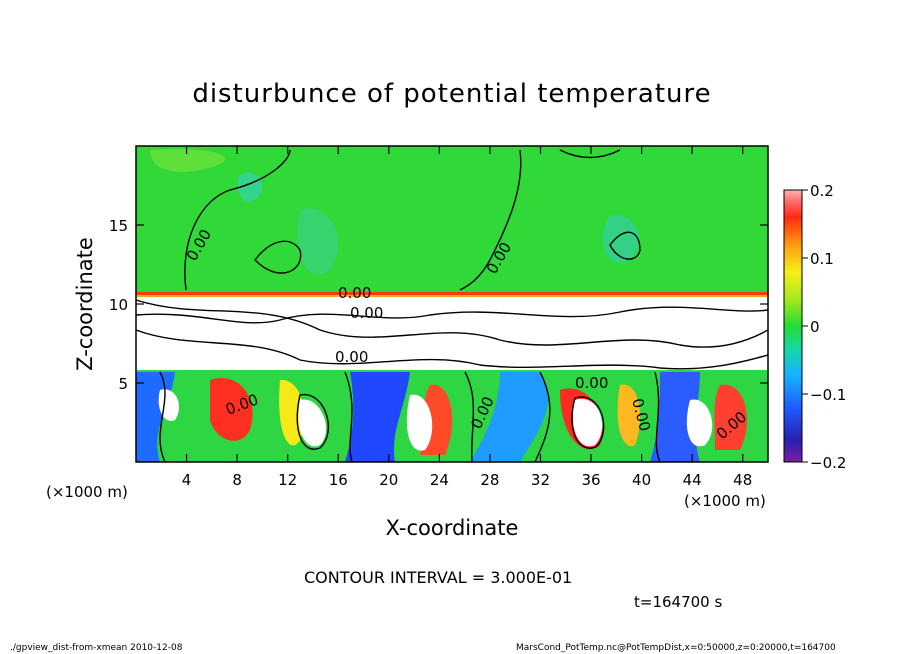  Describe the element at coordinates (540, 480) in the screenshot. I see `x-tick-label: 32` at that location.